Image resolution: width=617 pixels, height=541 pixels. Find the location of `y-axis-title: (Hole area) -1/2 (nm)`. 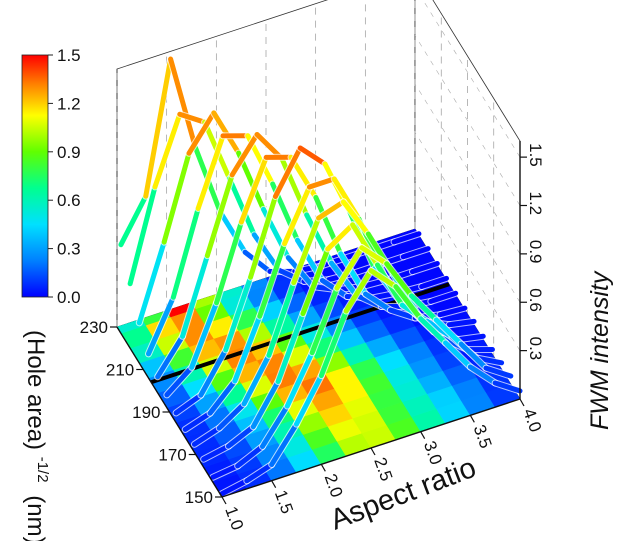

y-axis-title: (Hole area) -1/2 (nm) is located at coordinates (40, 435).